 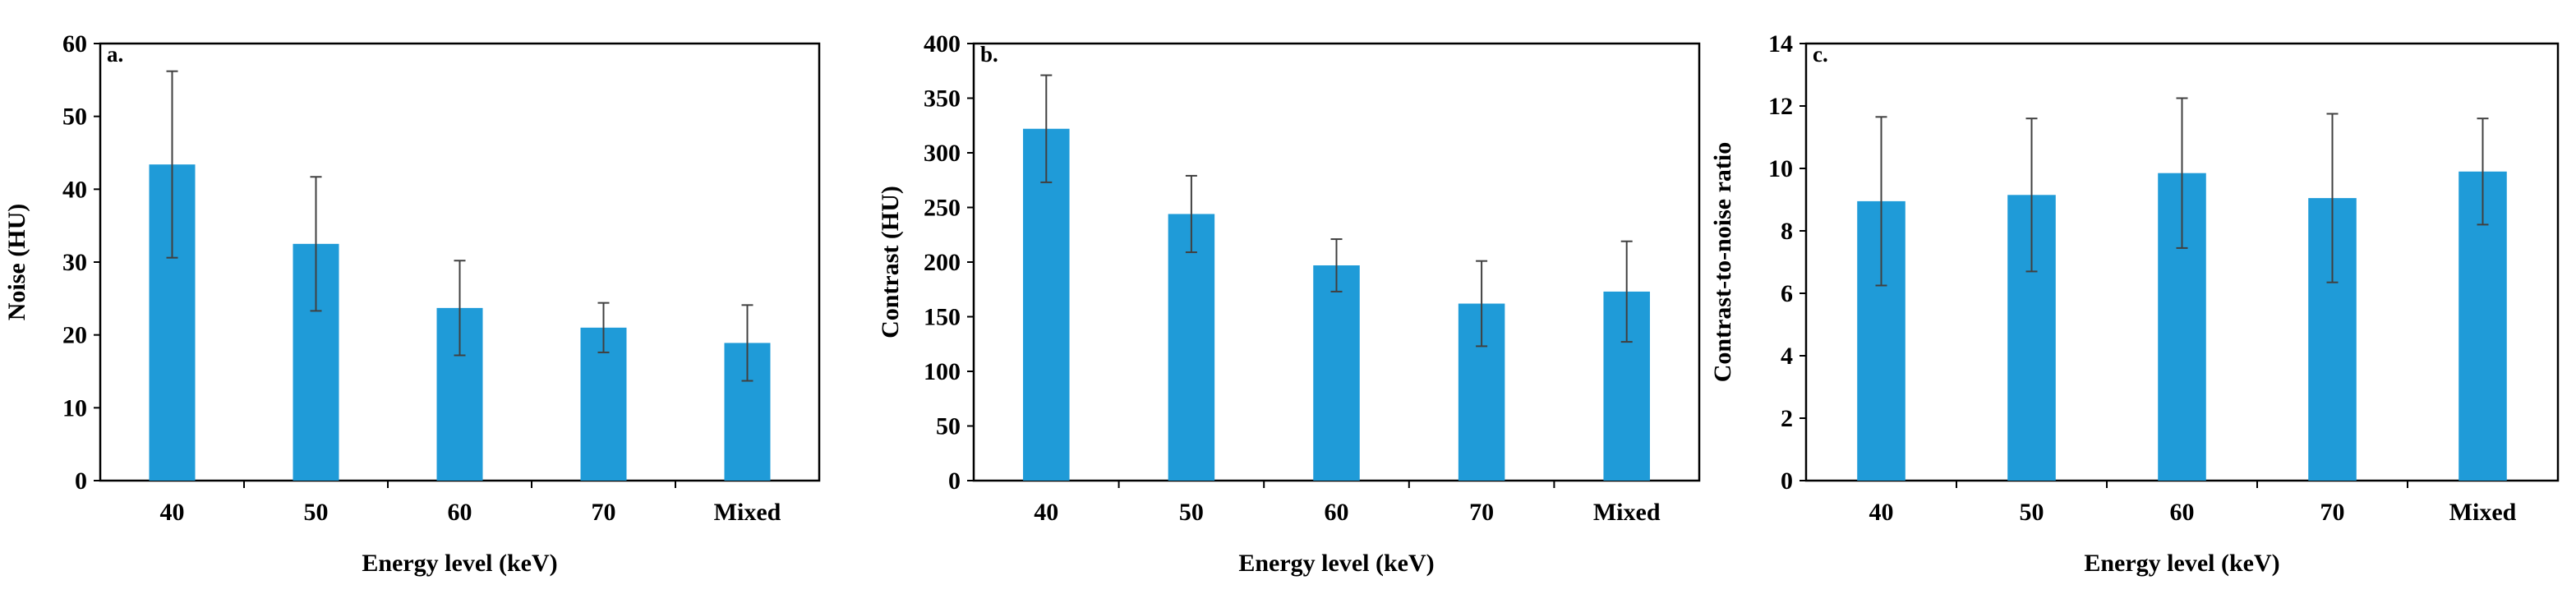 What do you see at coordinates (16, 262) in the screenshot?
I see `y-axis-label: Noise (HU)` at bounding box center [16, 262].